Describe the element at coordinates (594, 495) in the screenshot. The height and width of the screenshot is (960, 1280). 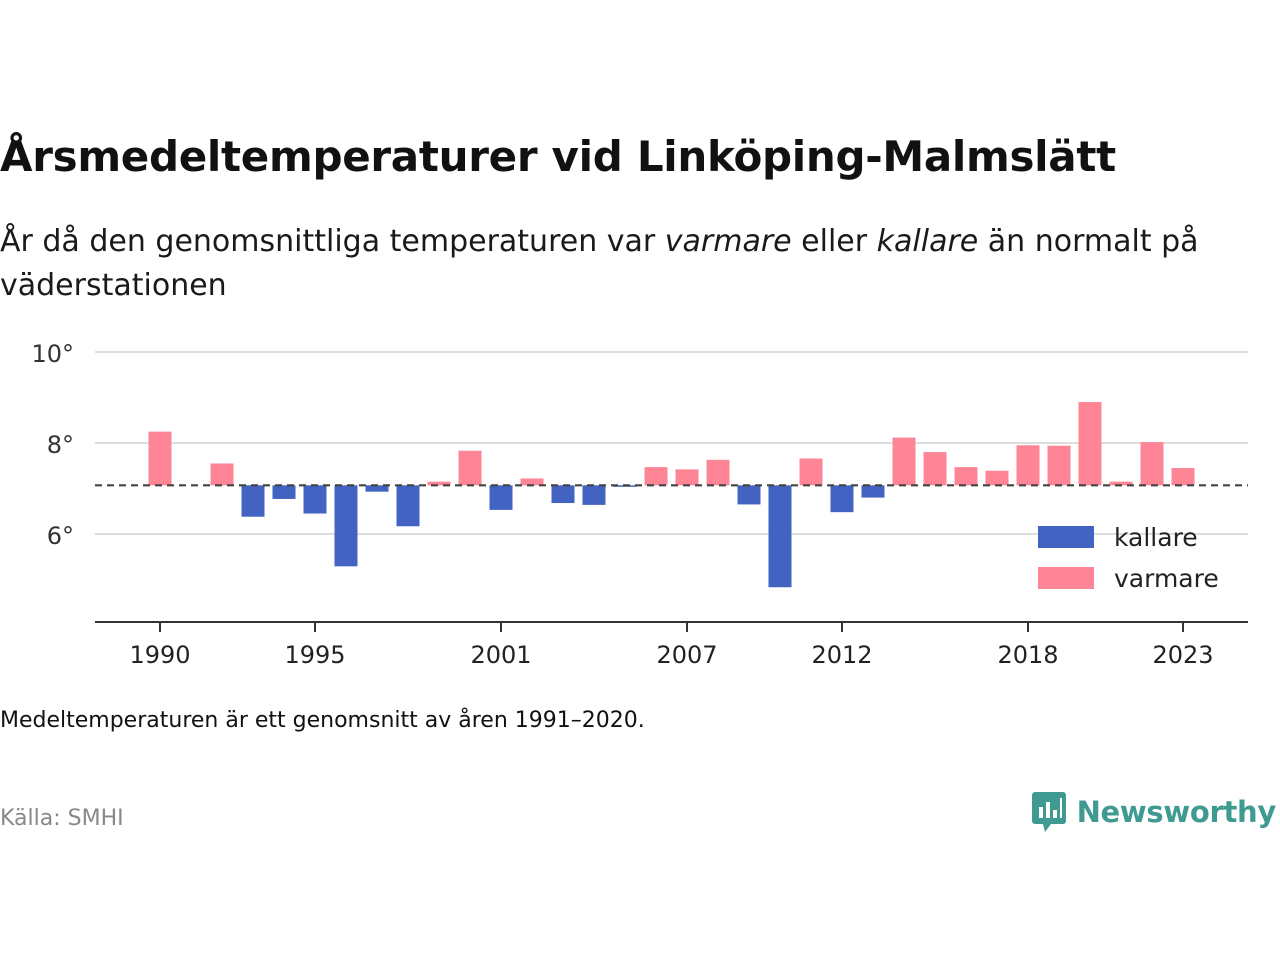
I see `bar-2004` at that location.